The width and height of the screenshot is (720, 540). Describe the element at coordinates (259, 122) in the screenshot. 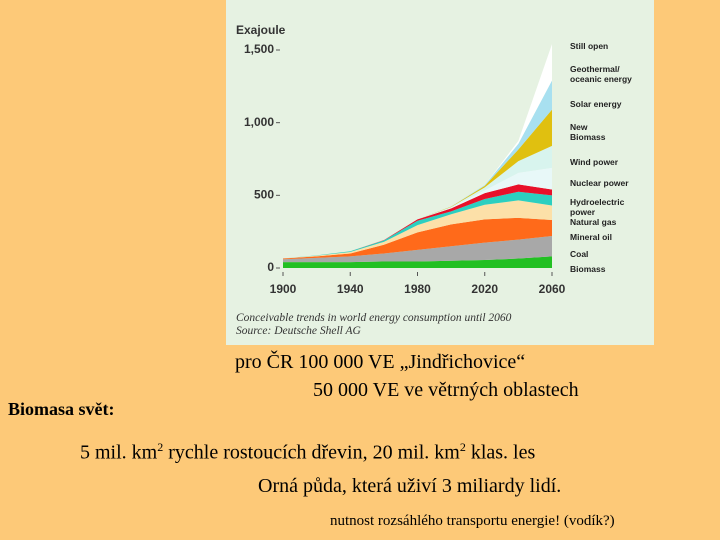

I see `y-tick-label: 1,000` at that location.